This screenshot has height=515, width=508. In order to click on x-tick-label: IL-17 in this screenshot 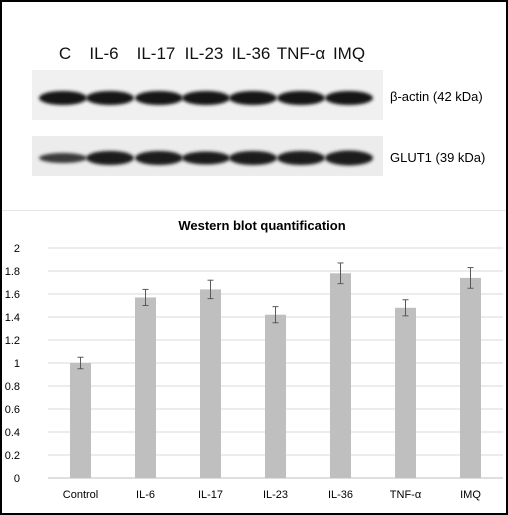, I will do `click(210, 495)`.